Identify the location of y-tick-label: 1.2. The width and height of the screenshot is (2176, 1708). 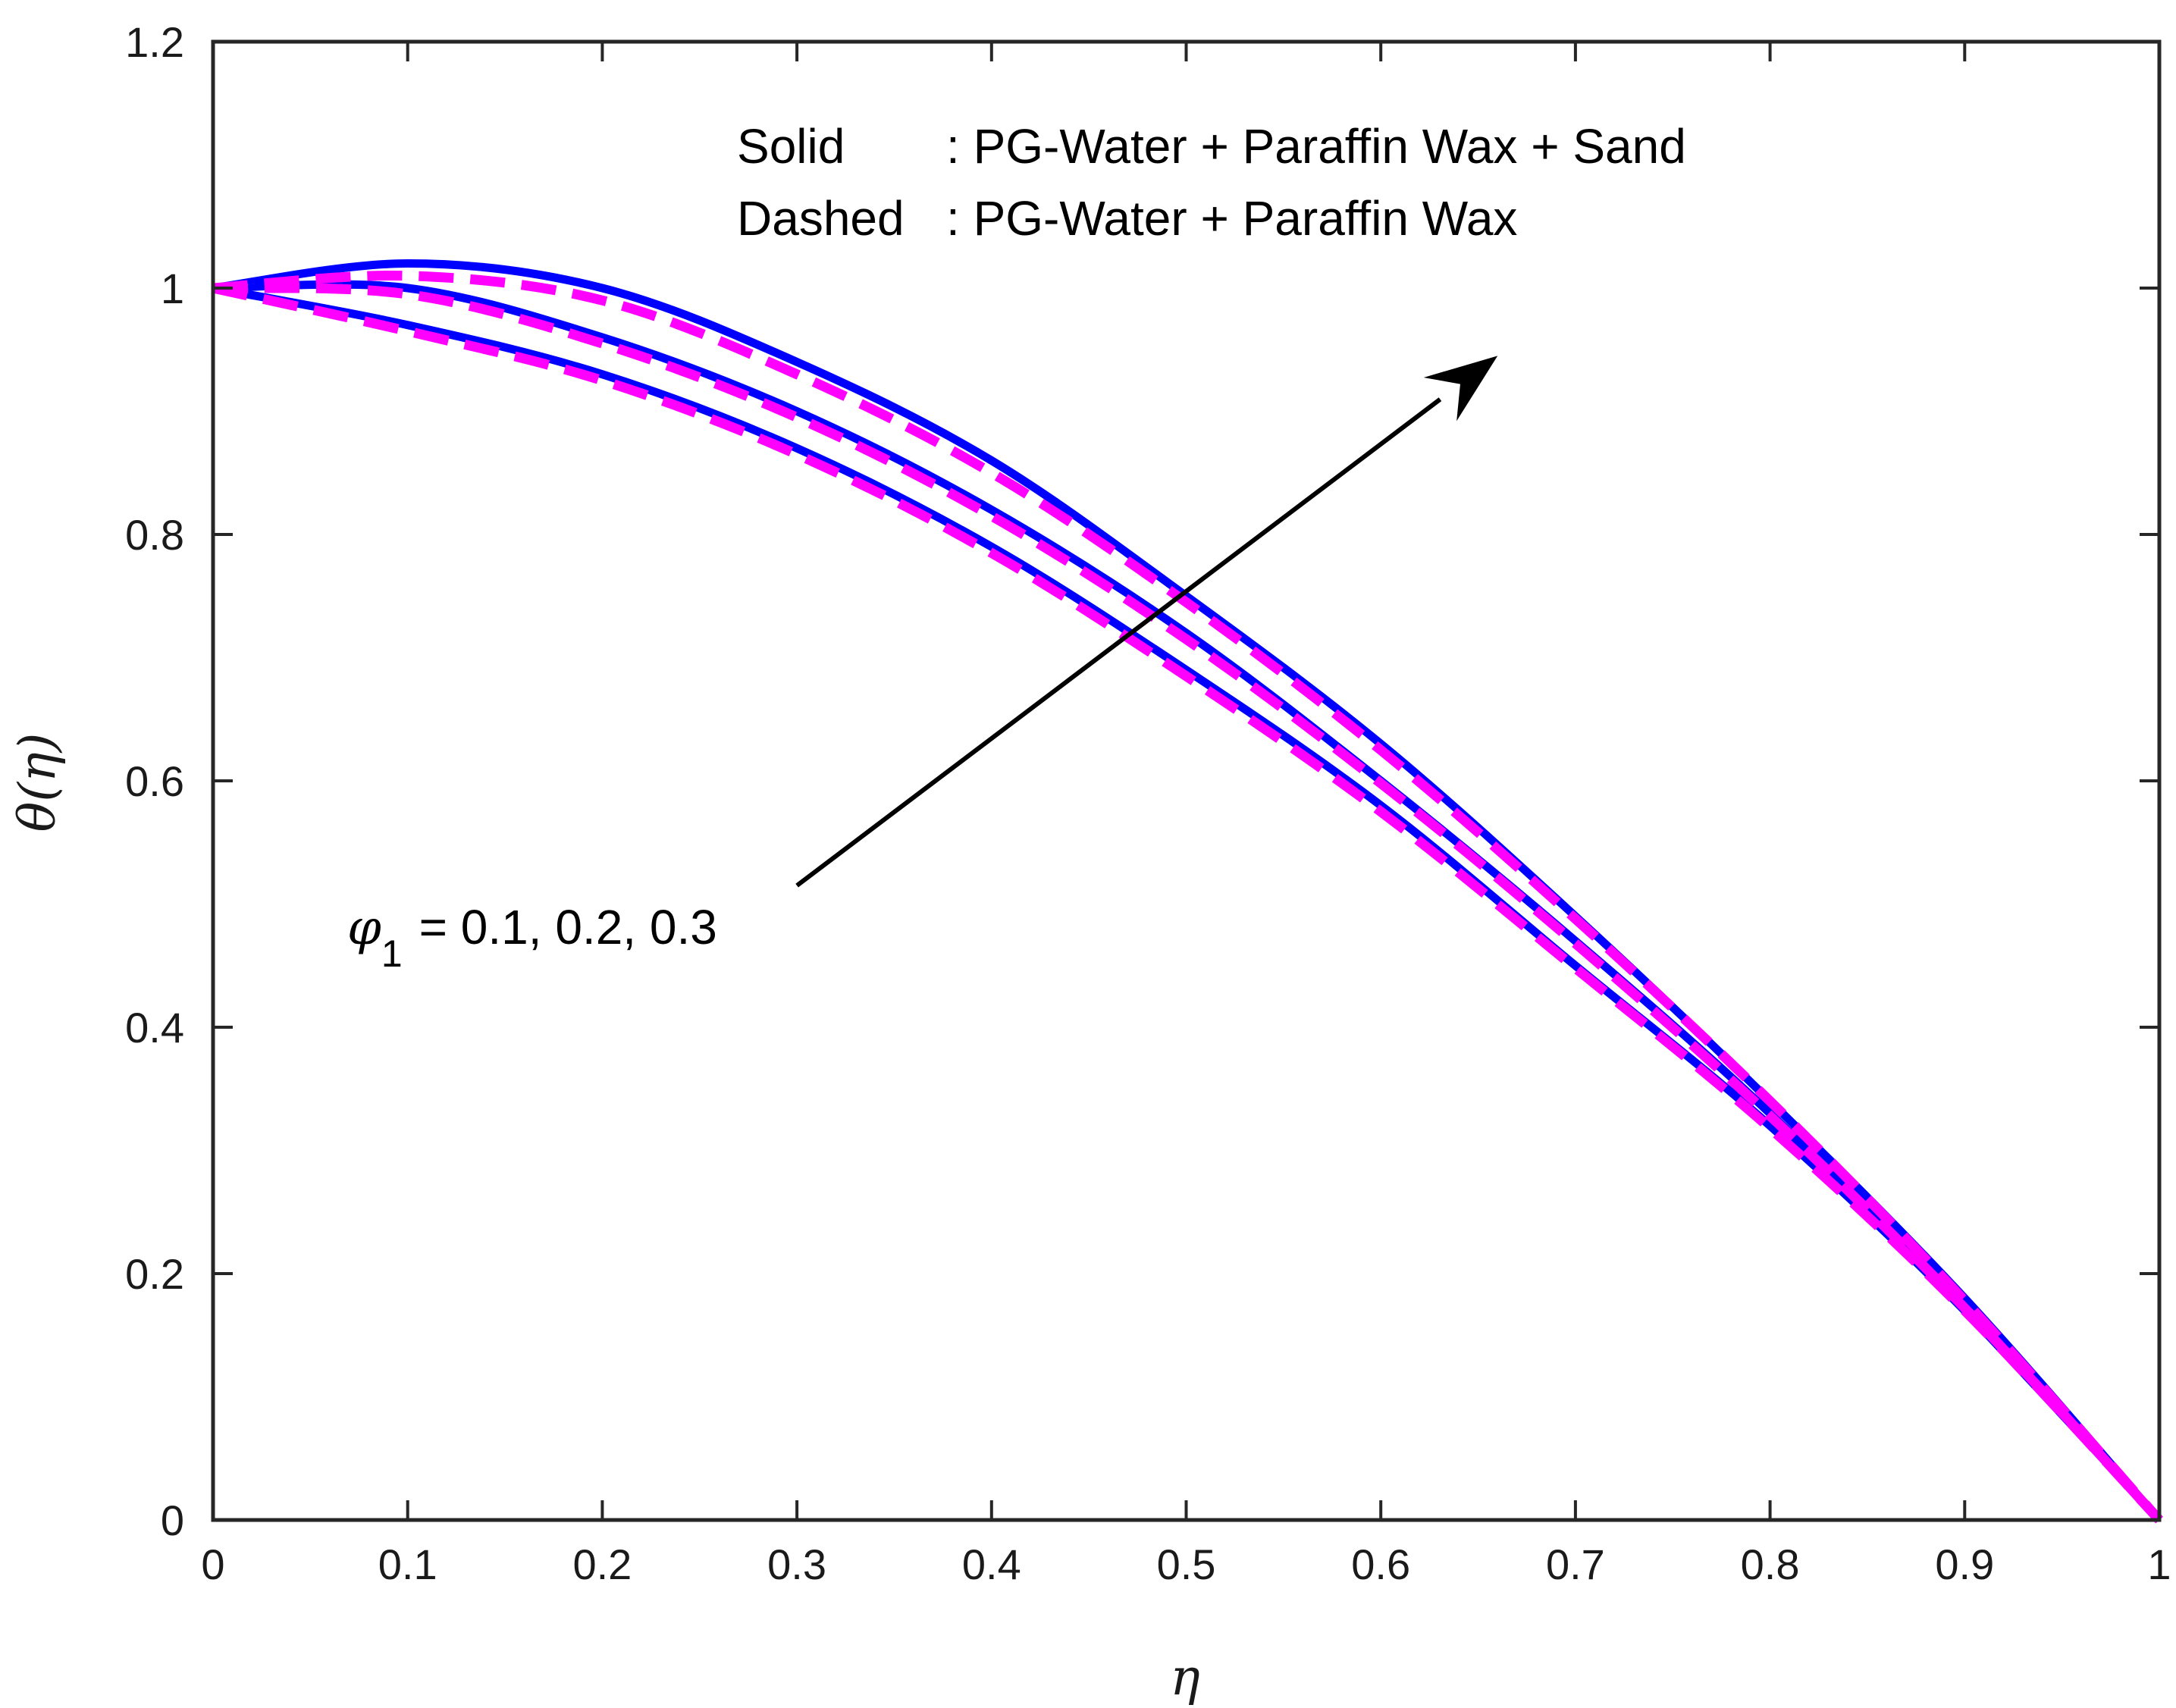
(154, 42).